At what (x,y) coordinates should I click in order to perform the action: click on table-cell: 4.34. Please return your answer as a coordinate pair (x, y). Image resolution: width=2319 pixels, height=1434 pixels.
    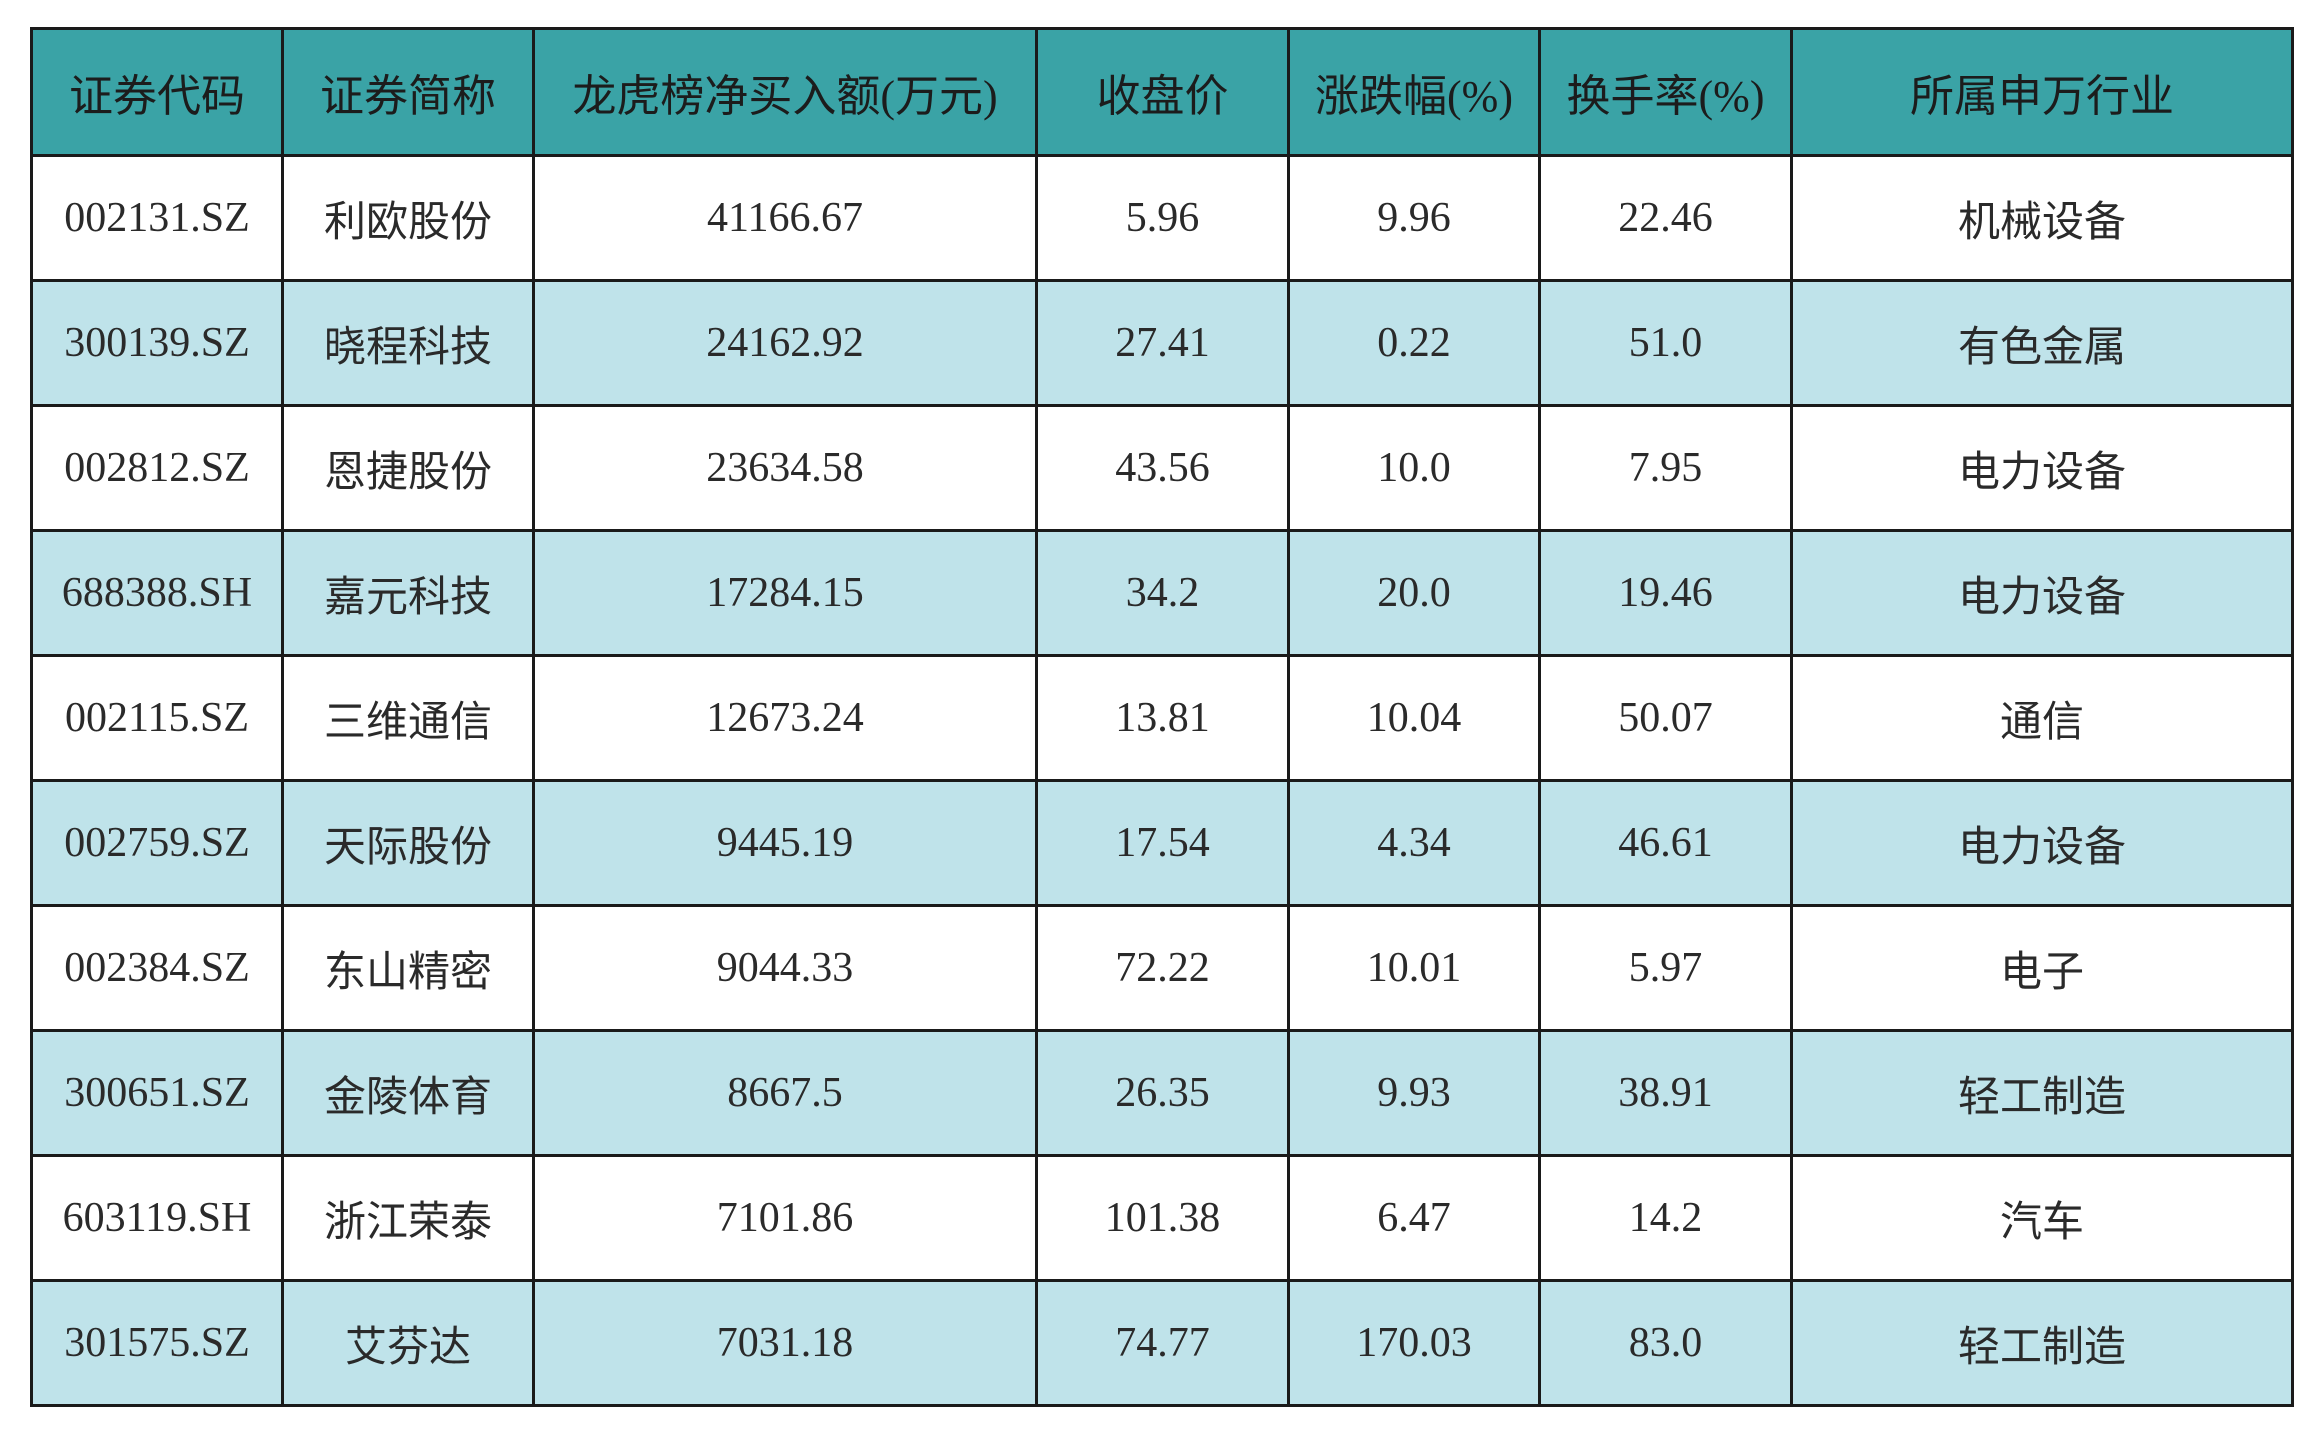
    Looking at the image, I should click on (1414, 843).